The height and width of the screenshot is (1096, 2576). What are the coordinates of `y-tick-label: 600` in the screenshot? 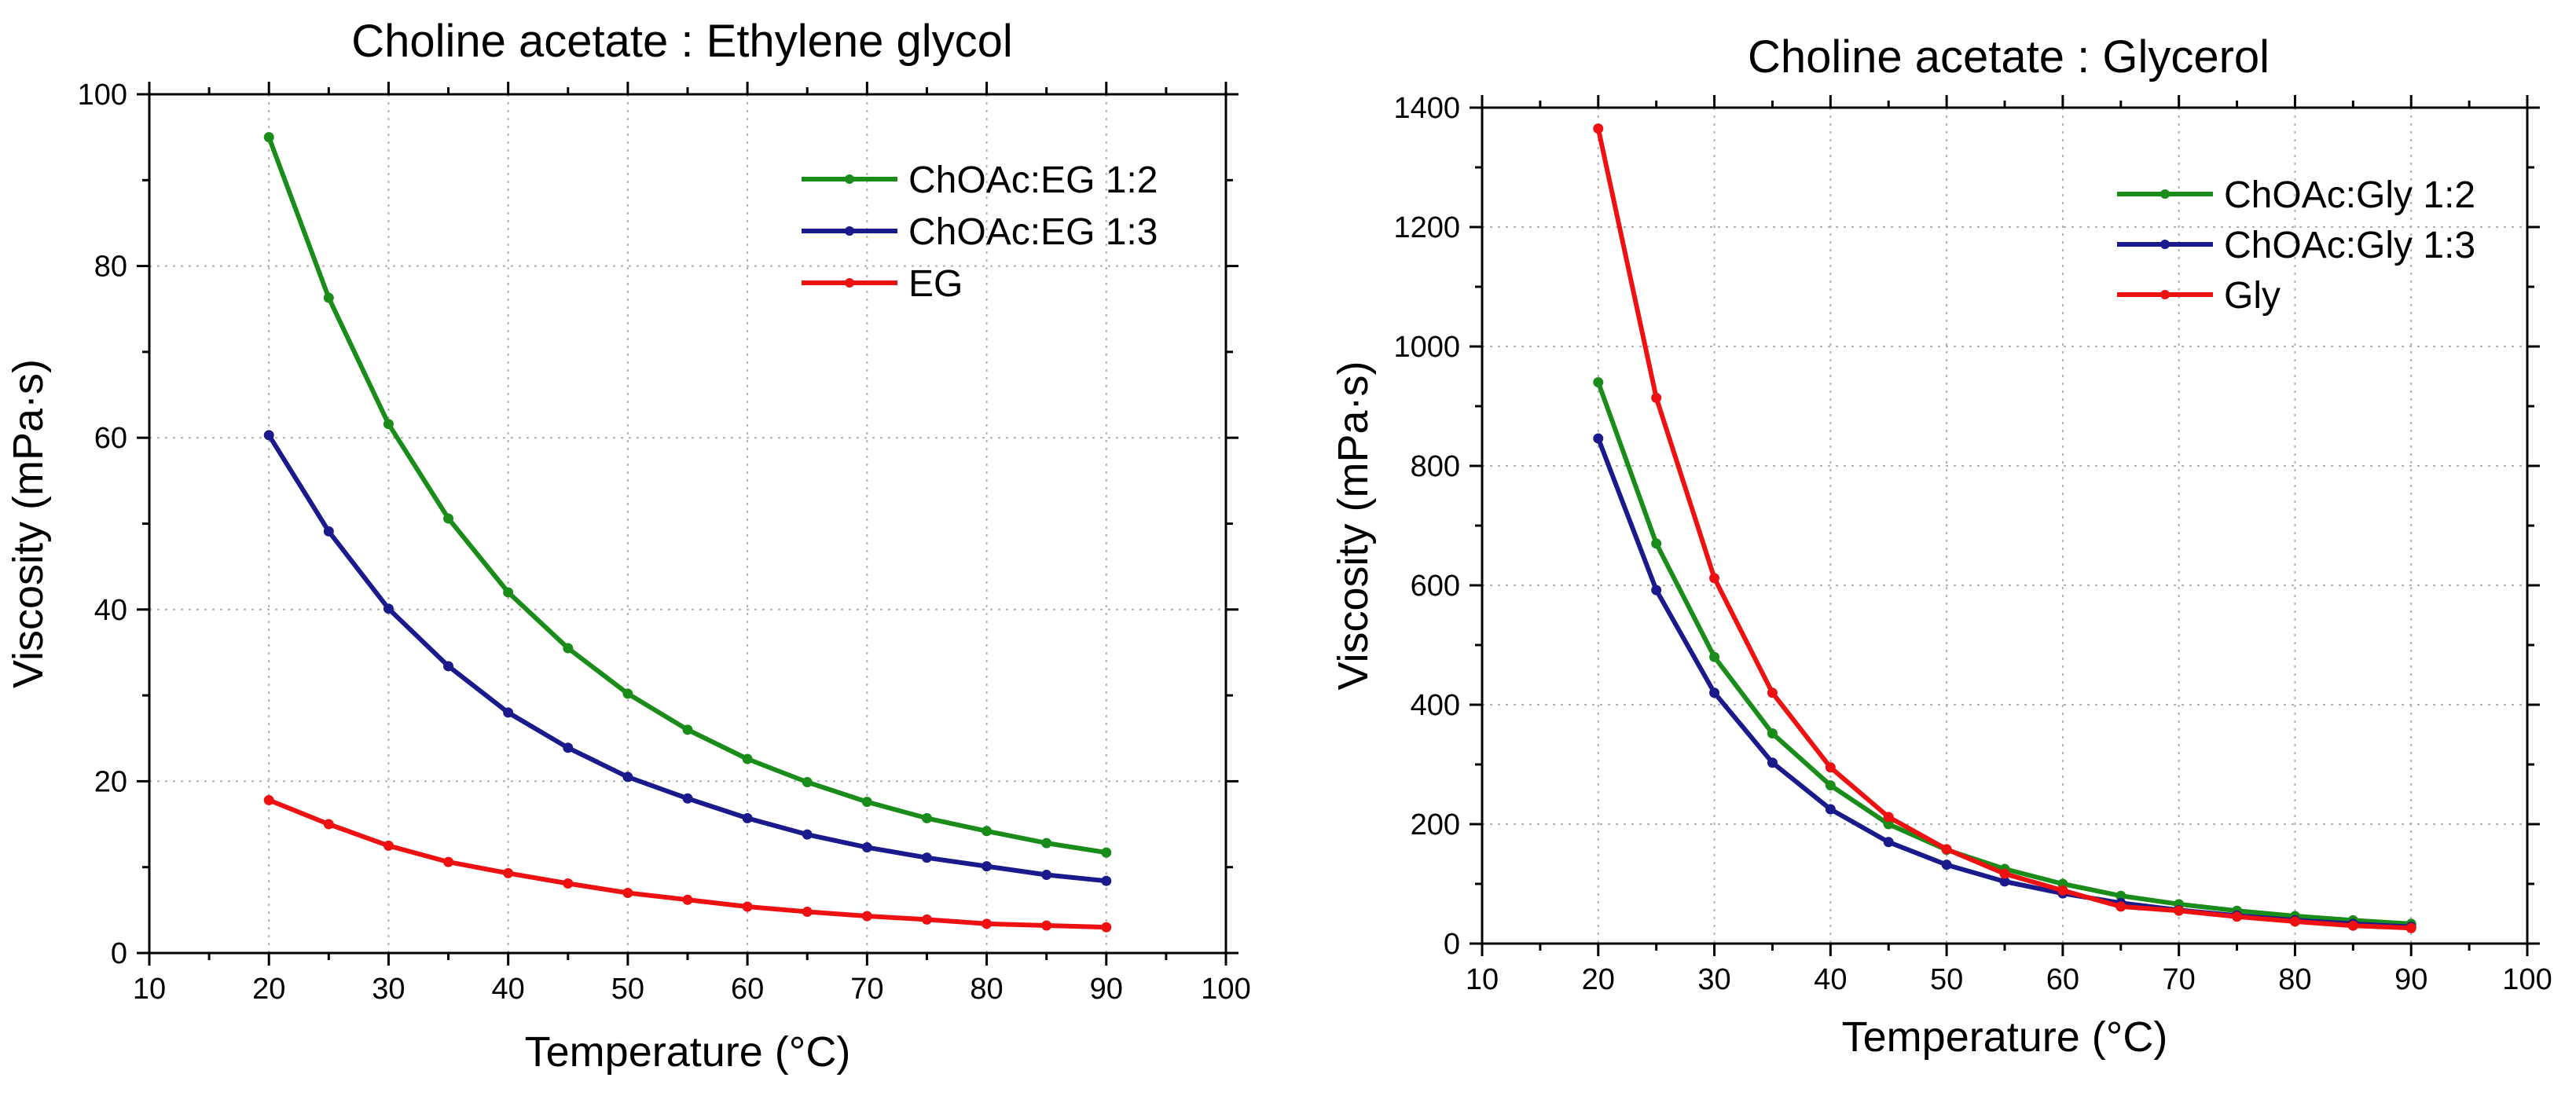 It's located at (1435, 586).